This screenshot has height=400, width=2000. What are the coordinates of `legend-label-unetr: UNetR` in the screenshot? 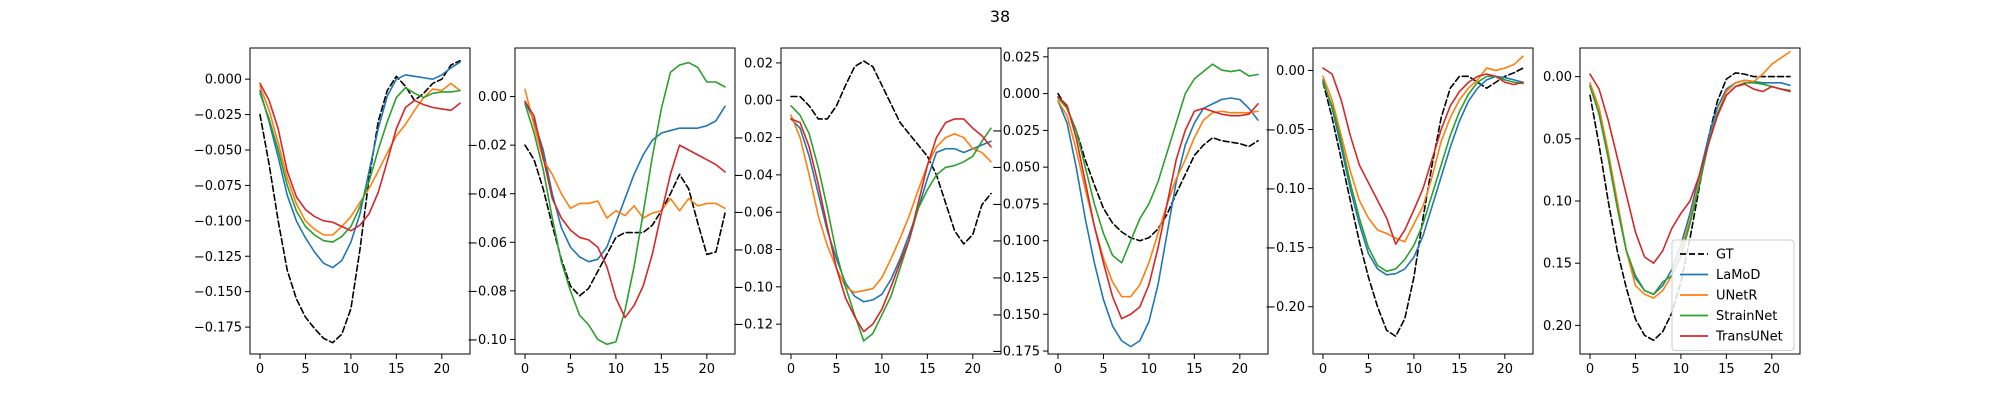 It's located at (1736, 296).